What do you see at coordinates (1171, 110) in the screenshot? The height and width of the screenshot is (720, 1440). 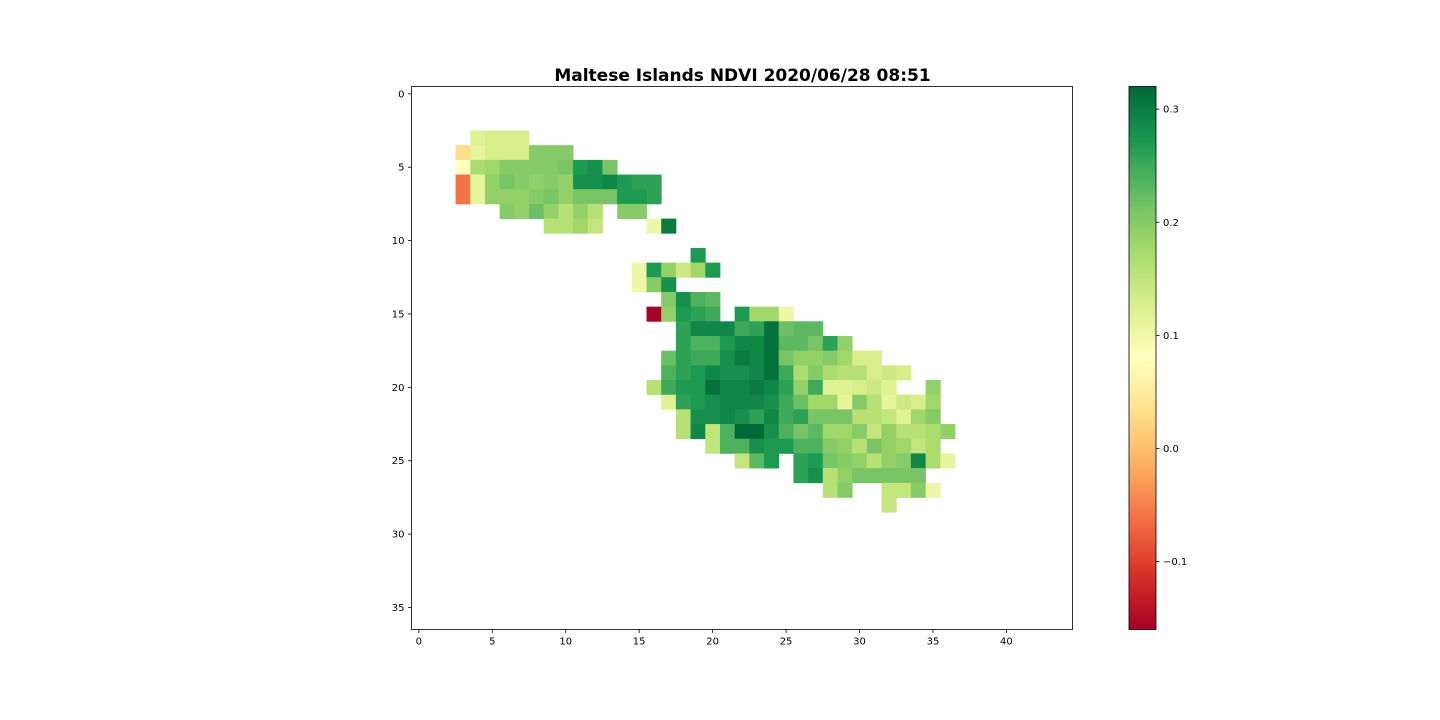 I see `colorbar-tick-label: 0.3` at bounding box center [1171, 110].